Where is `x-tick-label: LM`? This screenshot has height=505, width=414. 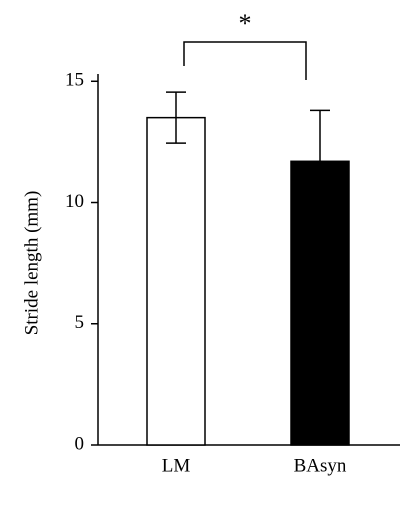
x-tick-label: LM is located at coordinates (176, 465).